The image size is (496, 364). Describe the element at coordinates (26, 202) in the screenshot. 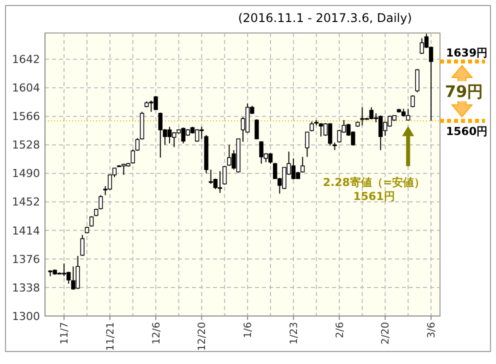

I see `y-tick-label: 1452` at that location.